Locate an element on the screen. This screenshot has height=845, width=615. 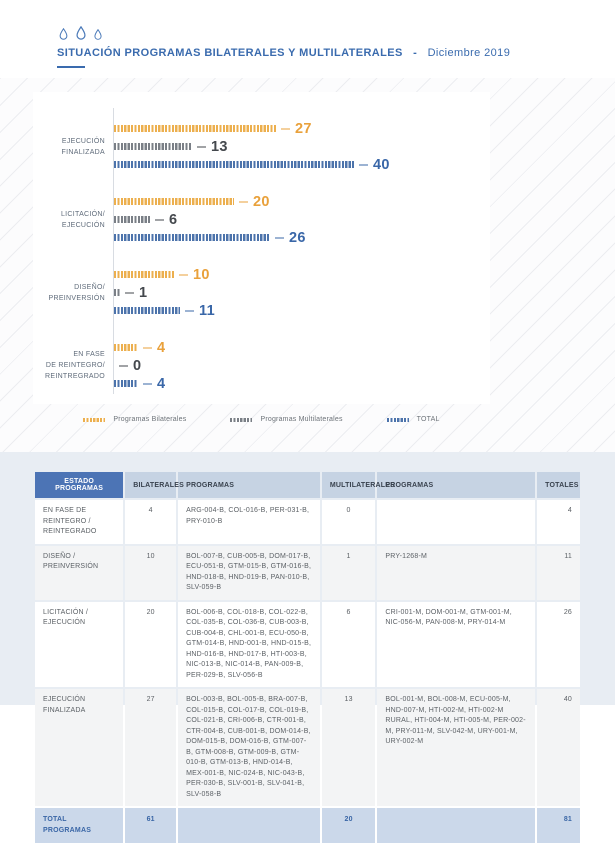
table-cell-multilaterales: 6 is located at coordinates (348, 644).